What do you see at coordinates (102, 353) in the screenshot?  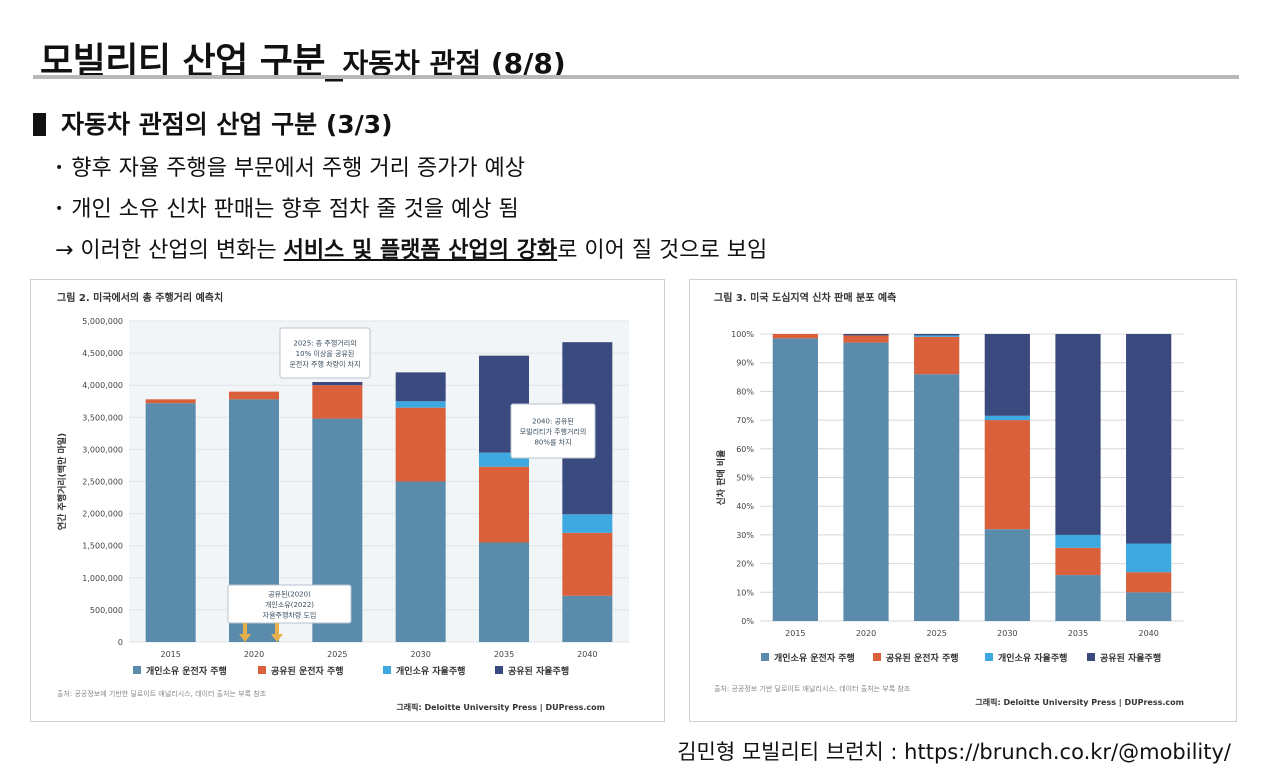 I see `y-tick-label: 4,500,000` at bounding box center [102, 353].